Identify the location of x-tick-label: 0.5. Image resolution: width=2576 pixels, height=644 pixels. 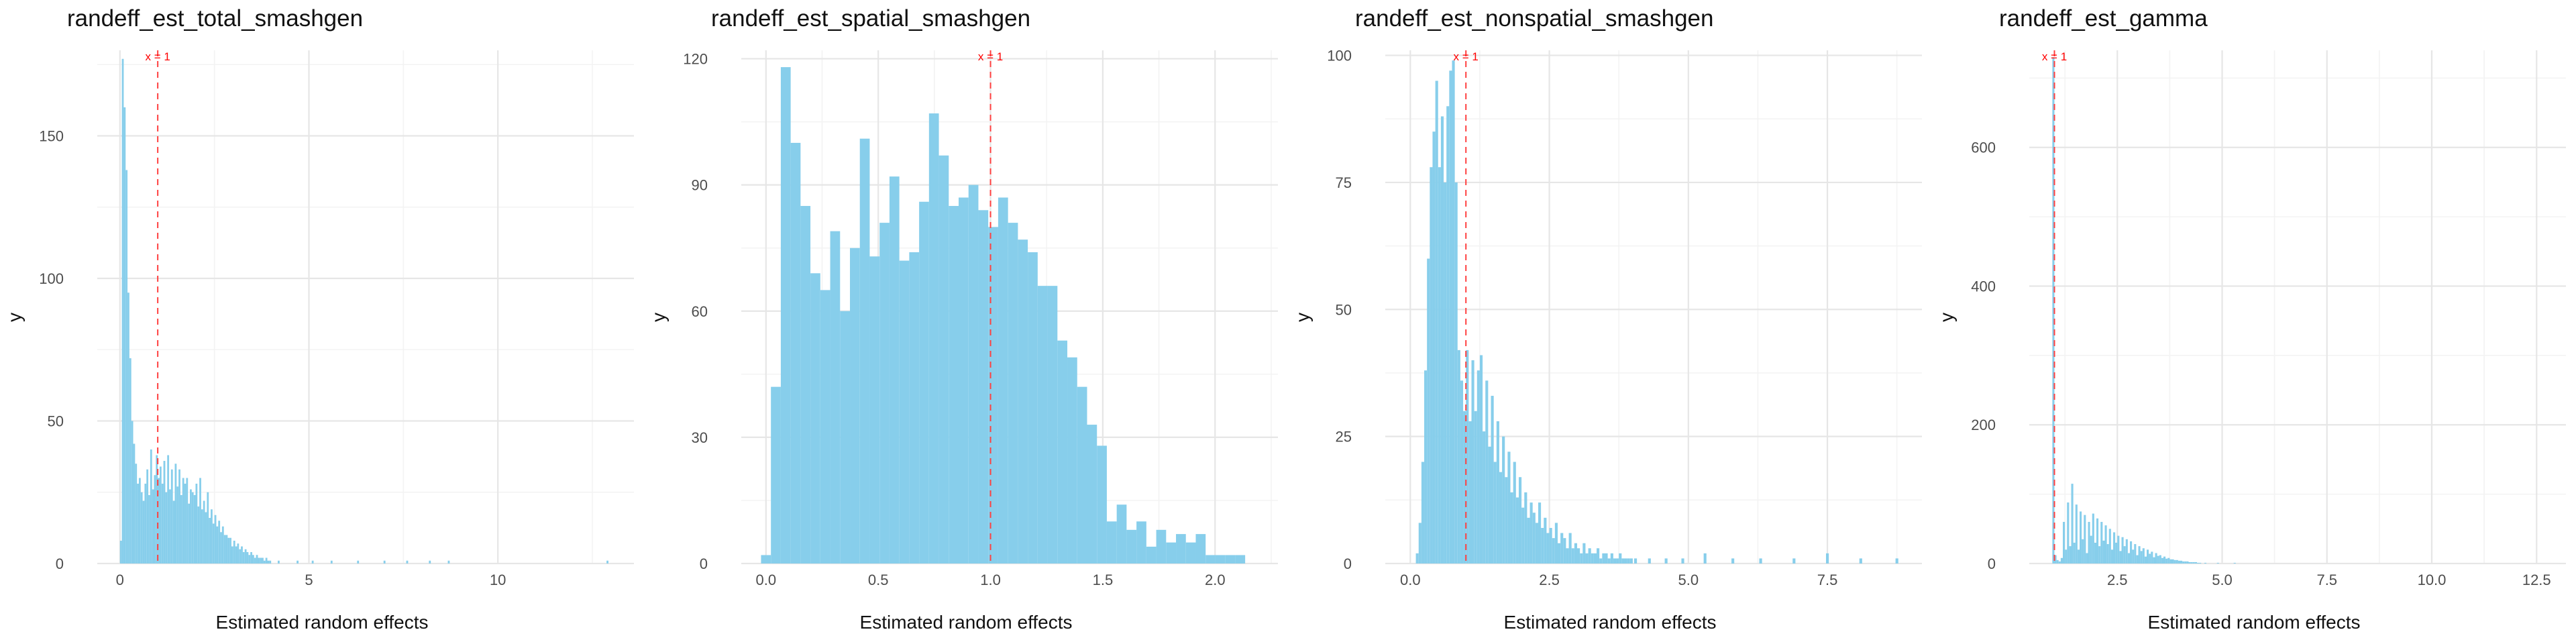
(878, 580).